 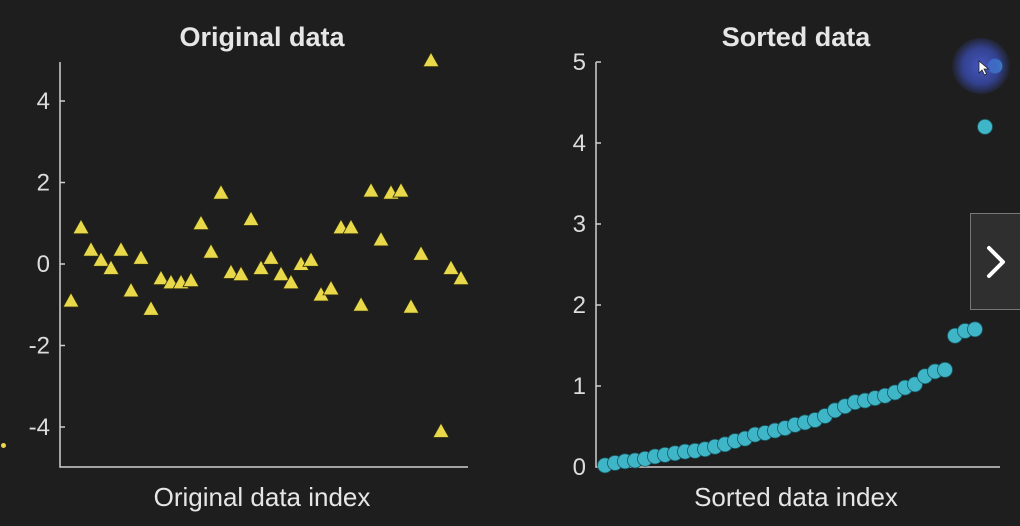 What do you see at coordinates (587, 265) in the screenshot?
I see `y-ticks-sorted: 5 4 3 2 1 0` at bounding box center [587, 265].